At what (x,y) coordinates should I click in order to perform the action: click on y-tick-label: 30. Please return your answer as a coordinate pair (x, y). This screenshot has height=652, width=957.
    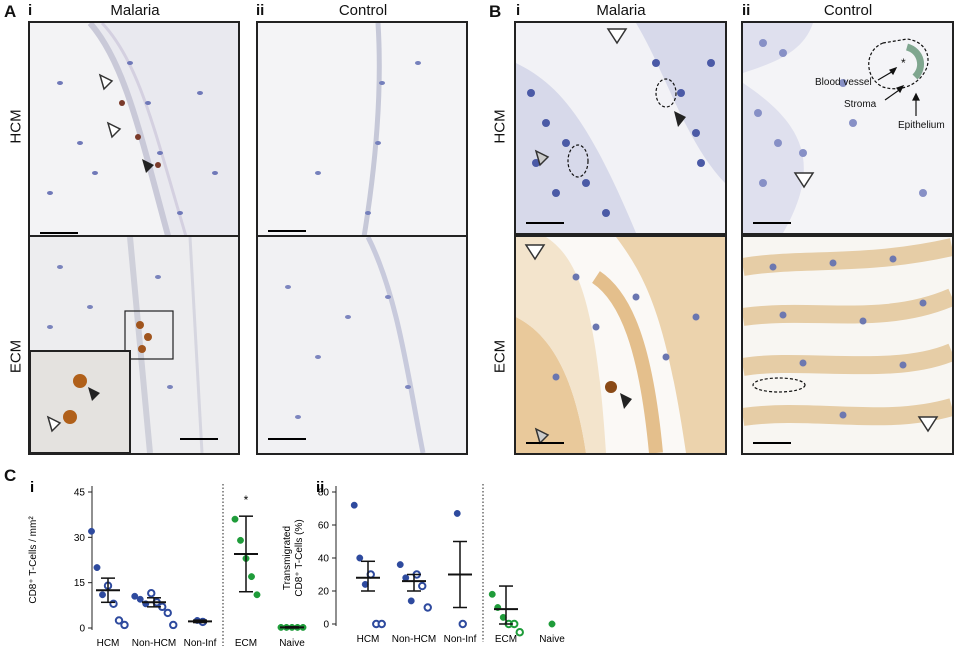
    Looking at the image, I should click on (80, 538).